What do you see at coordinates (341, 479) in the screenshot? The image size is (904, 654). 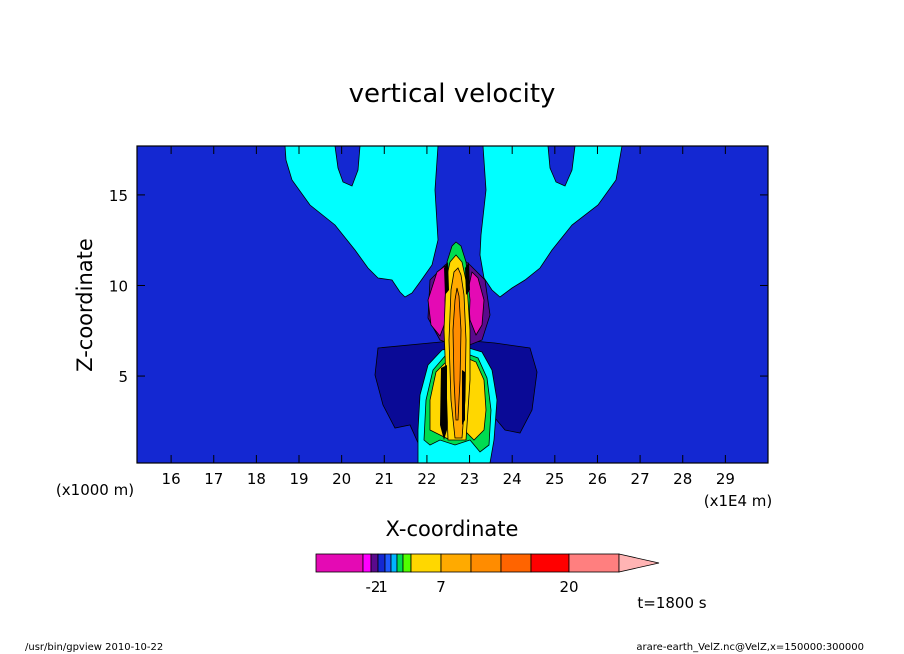 I see `x-tick-label: 20` at bounding box center [341, 479].